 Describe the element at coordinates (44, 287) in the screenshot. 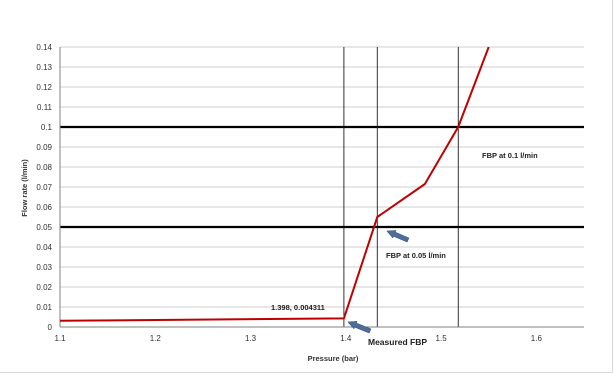

I see `y-tick-label: 0.02` at that location.